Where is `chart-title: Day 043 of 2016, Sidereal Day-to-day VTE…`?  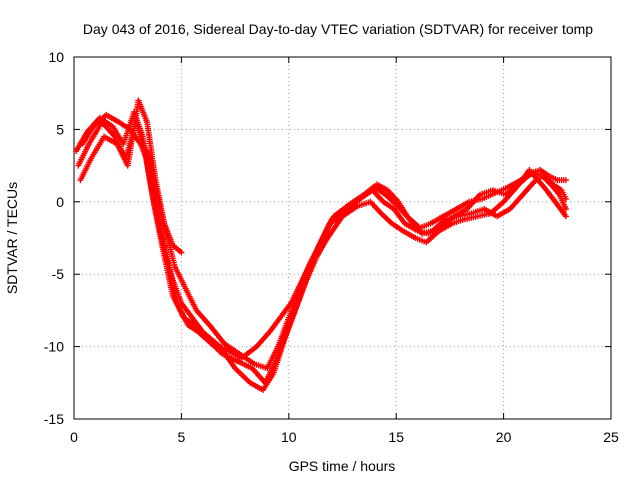
chart-title: Day 043 of 2016, Sidereal Day-to-day VTE… is located at coordinates (338, 29).